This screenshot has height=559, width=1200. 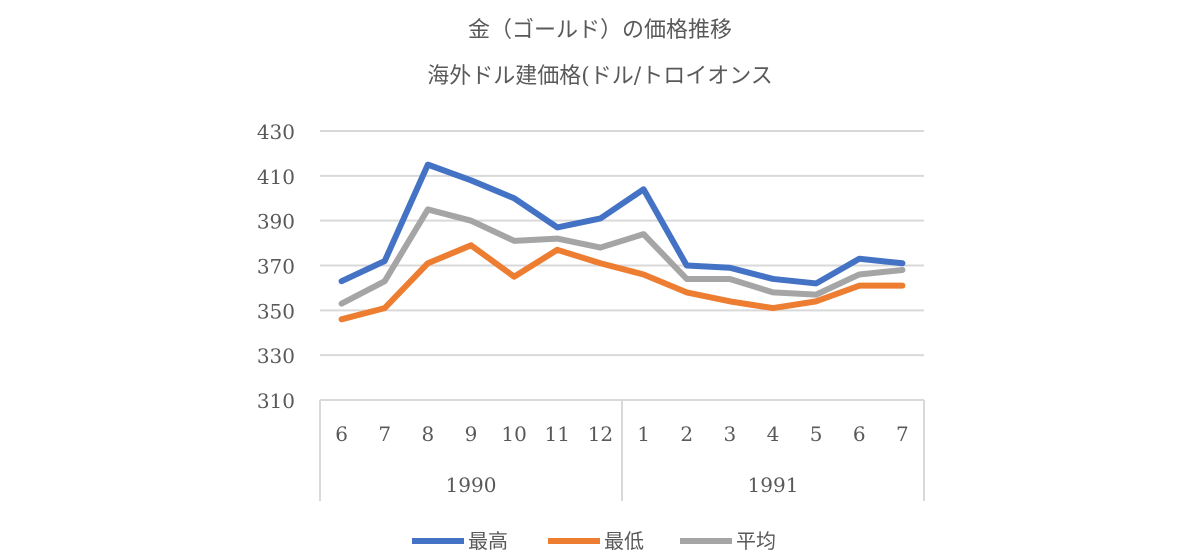 What do you see at coordinates (643, 434) in the screenshot?
I see `x-tick-label: 1` at bounding box center [643, 434].